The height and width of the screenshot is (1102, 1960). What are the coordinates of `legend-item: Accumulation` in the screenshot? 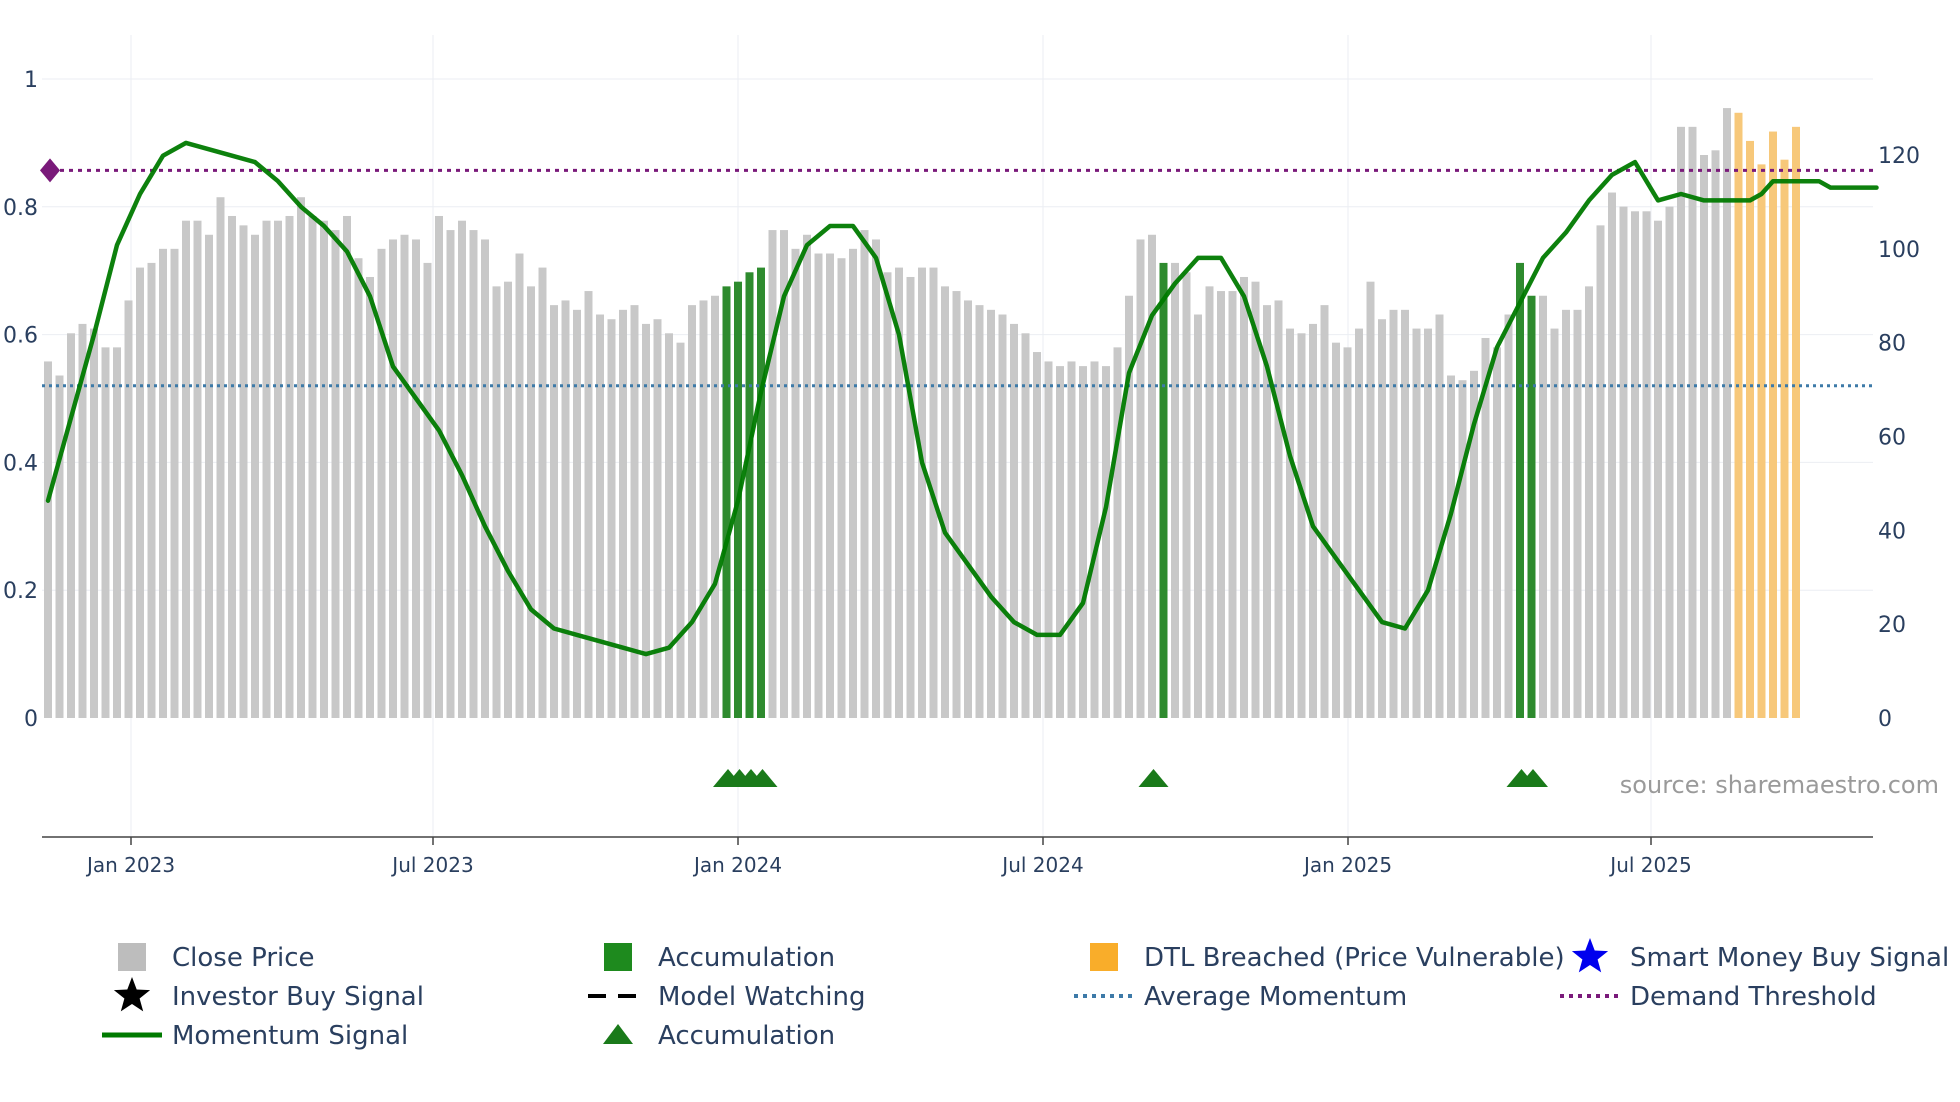 It's located at (719, 1036).